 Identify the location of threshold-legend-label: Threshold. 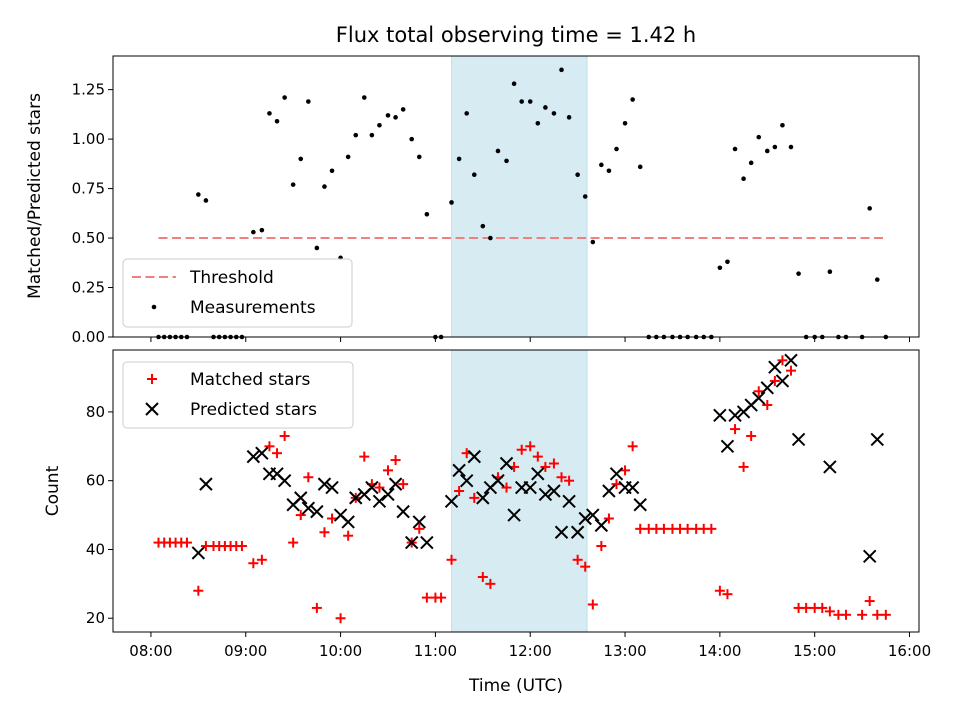
(231, 278).